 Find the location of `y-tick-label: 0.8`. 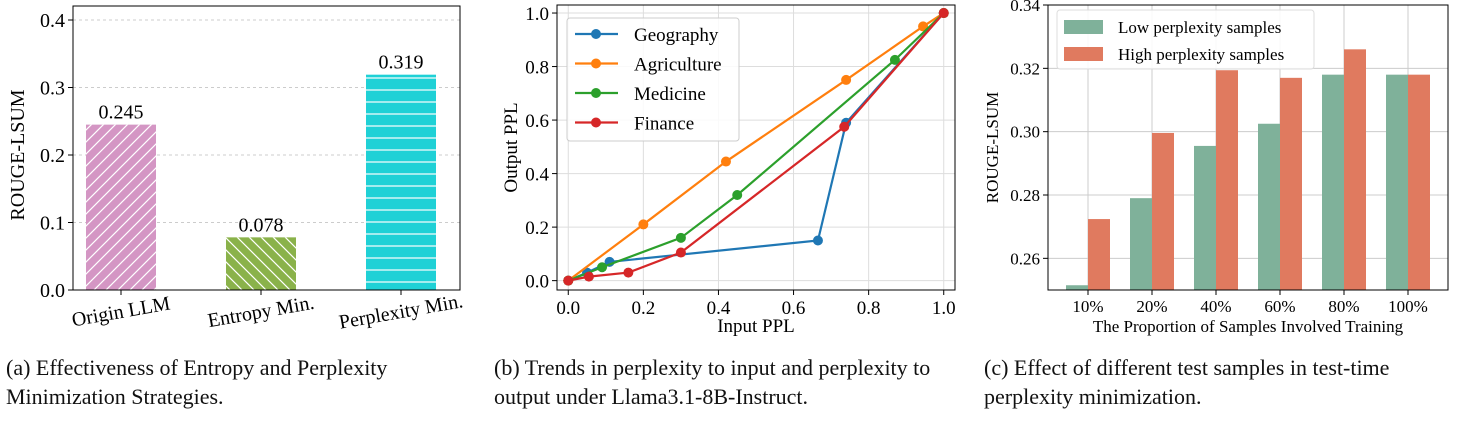

y-tick-label: 0.8 is located at coordinates (537, 68).